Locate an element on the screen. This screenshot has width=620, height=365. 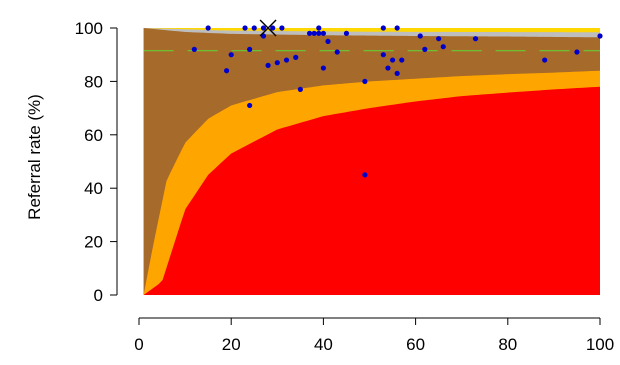
y-tick-label: 0 is located at coordinates (98, 295).